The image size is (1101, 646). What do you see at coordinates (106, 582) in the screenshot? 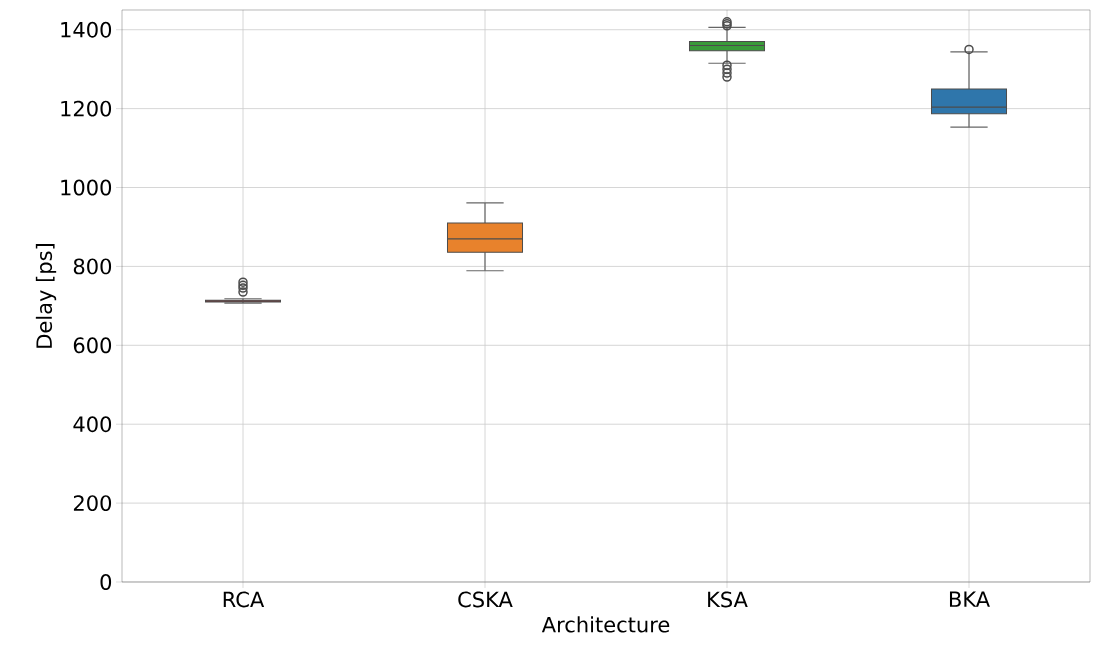
I see `y-tick-label: 0` at bounding box center [106, 582].